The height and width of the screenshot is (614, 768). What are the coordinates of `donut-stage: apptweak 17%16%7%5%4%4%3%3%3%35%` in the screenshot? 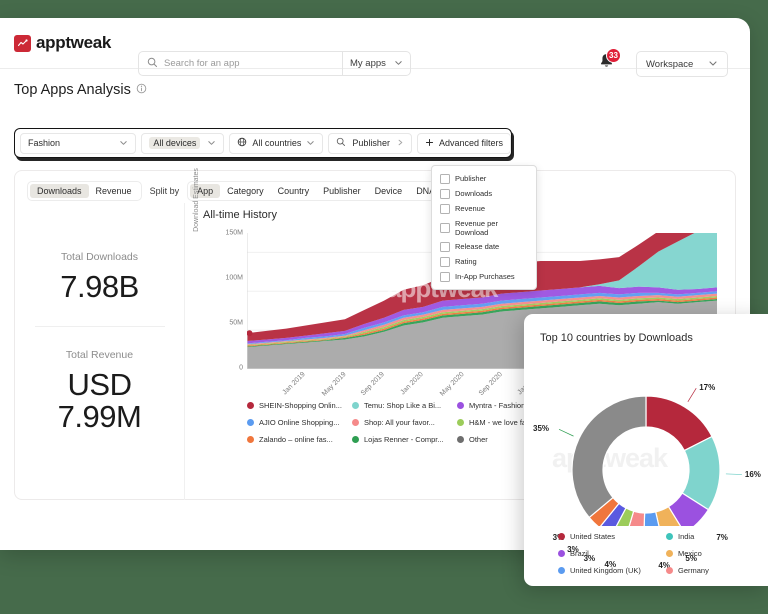 It's located at (646, 458).